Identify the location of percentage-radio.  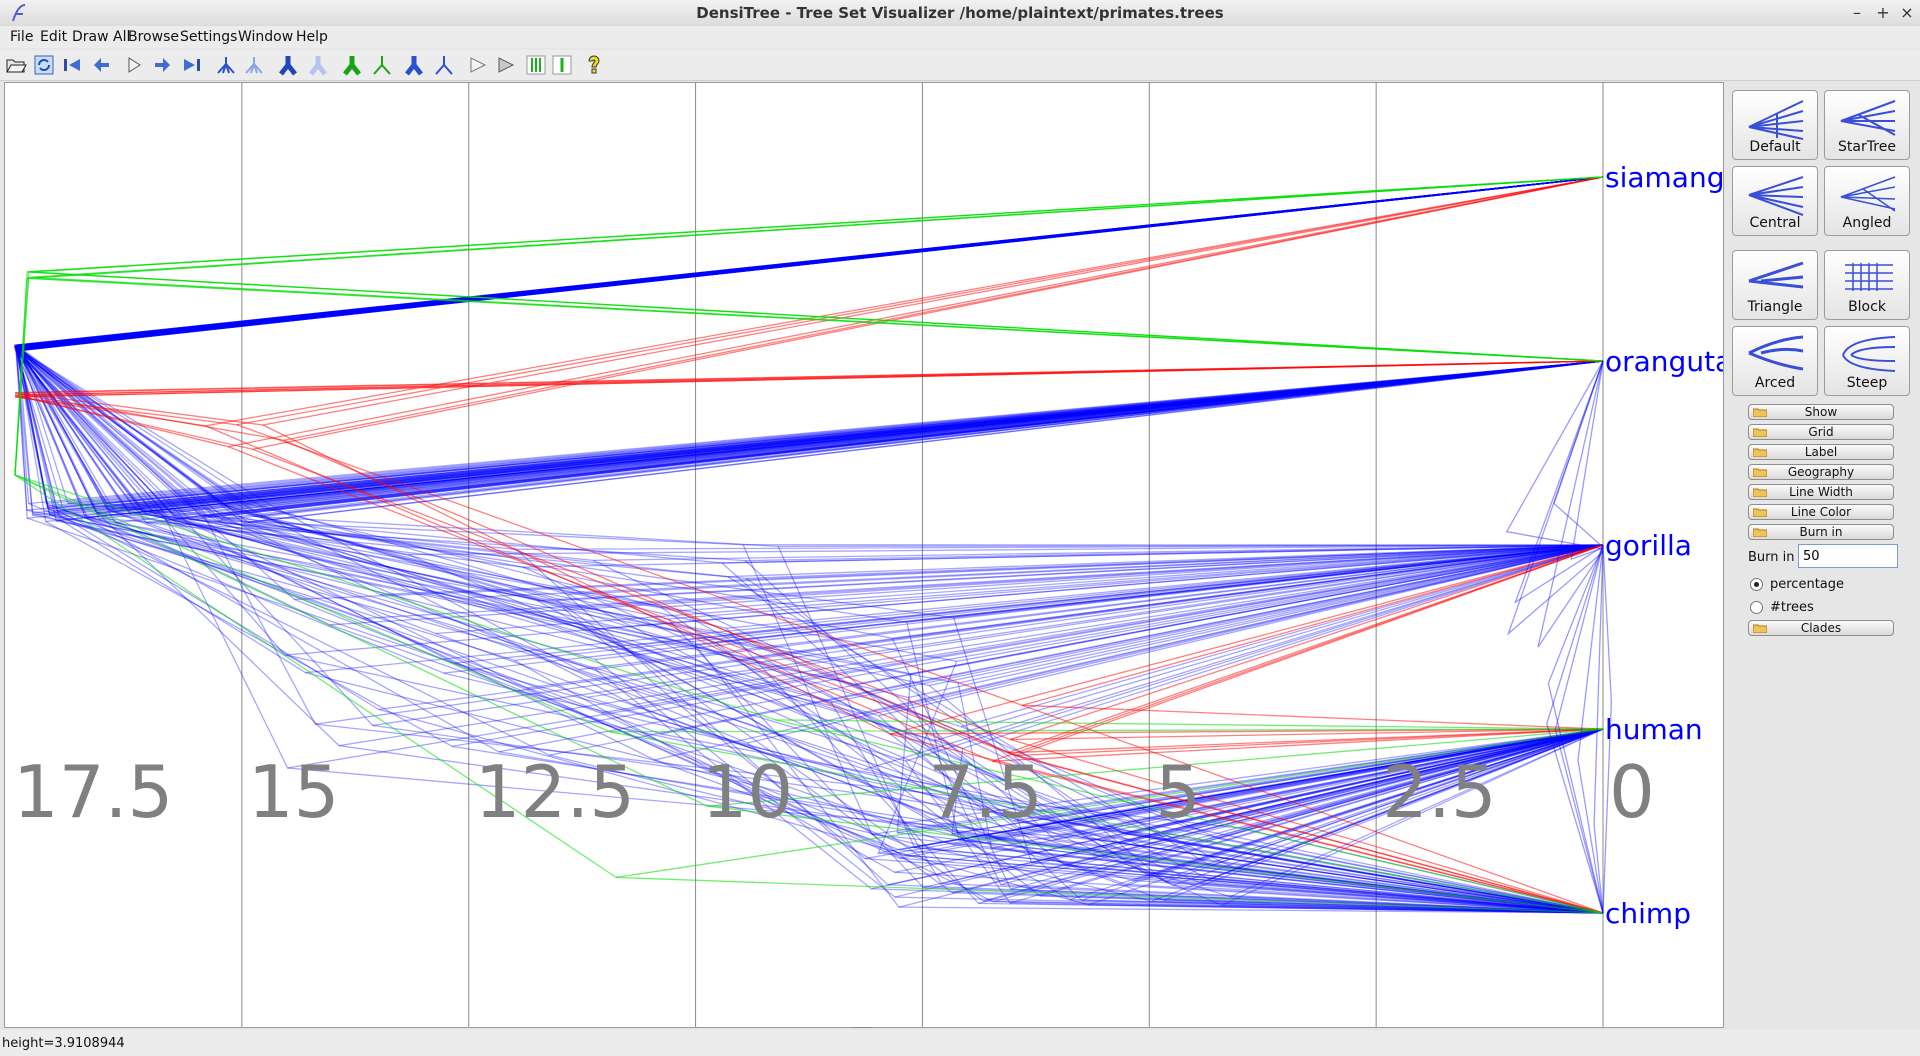
(1756, 584).